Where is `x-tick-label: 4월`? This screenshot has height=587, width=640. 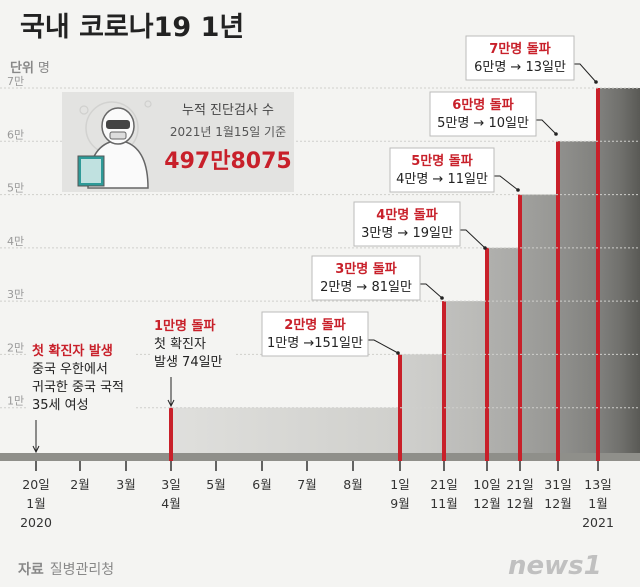
x-tick-label: 4월 is located at coordinates (170, 503).